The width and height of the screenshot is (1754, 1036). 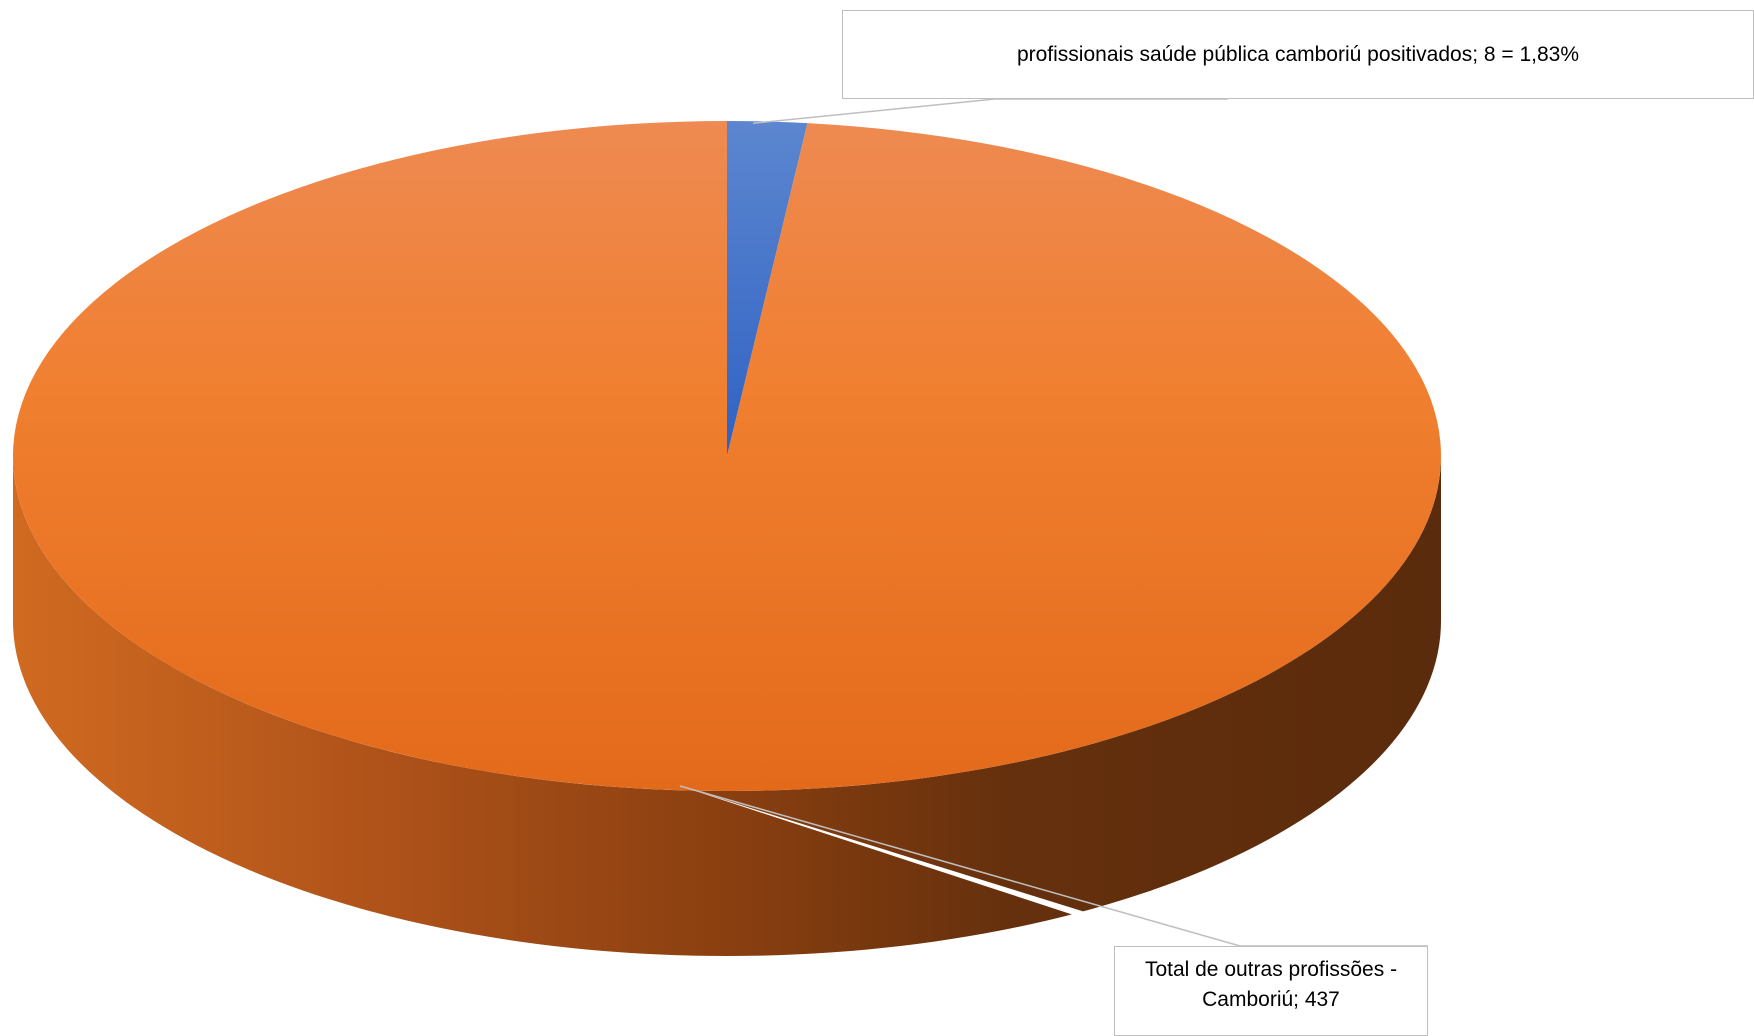 I want to click on data-label-other-professions-line2: Camboriú; 437, so click(x=1271, y=999).